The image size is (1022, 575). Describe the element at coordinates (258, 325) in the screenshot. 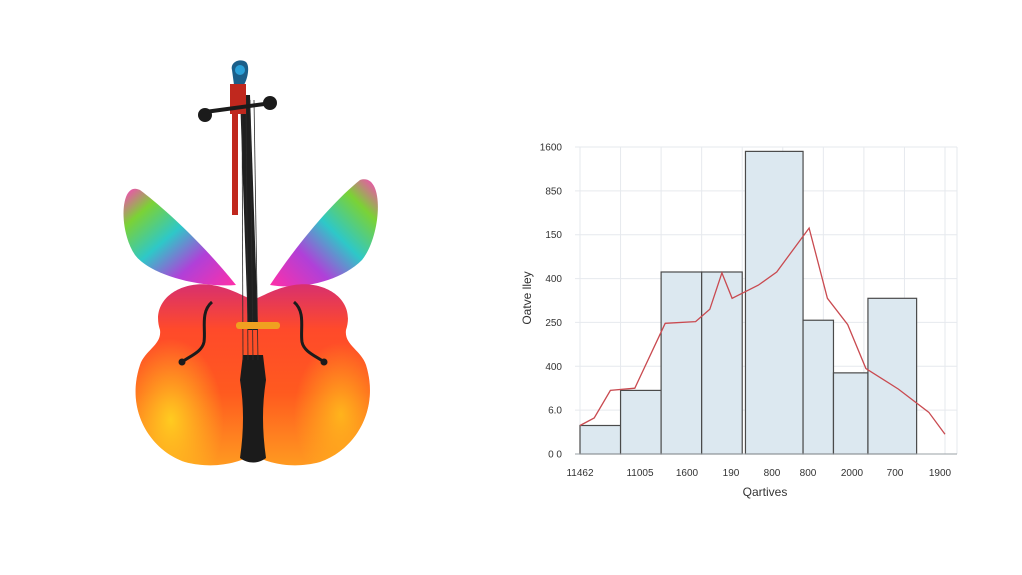

I see `bridge` at that location.